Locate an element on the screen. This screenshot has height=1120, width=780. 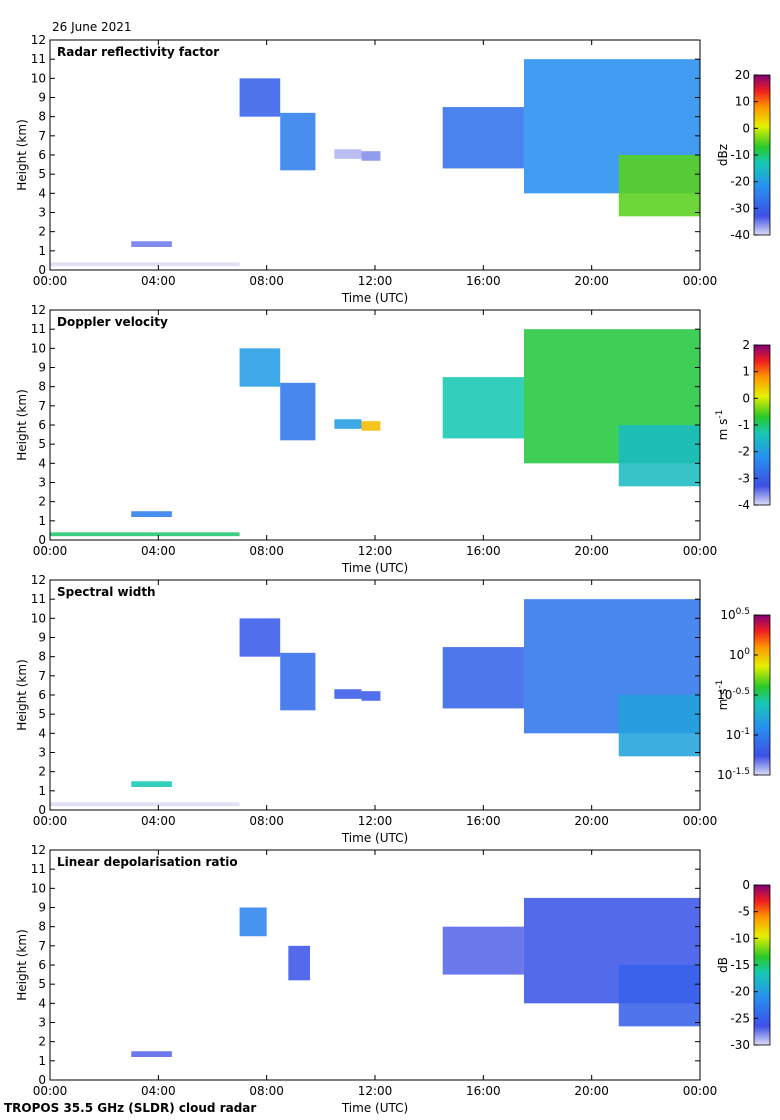
colorbar-tick-label: 100.5 is located at coordinates (735, 614).